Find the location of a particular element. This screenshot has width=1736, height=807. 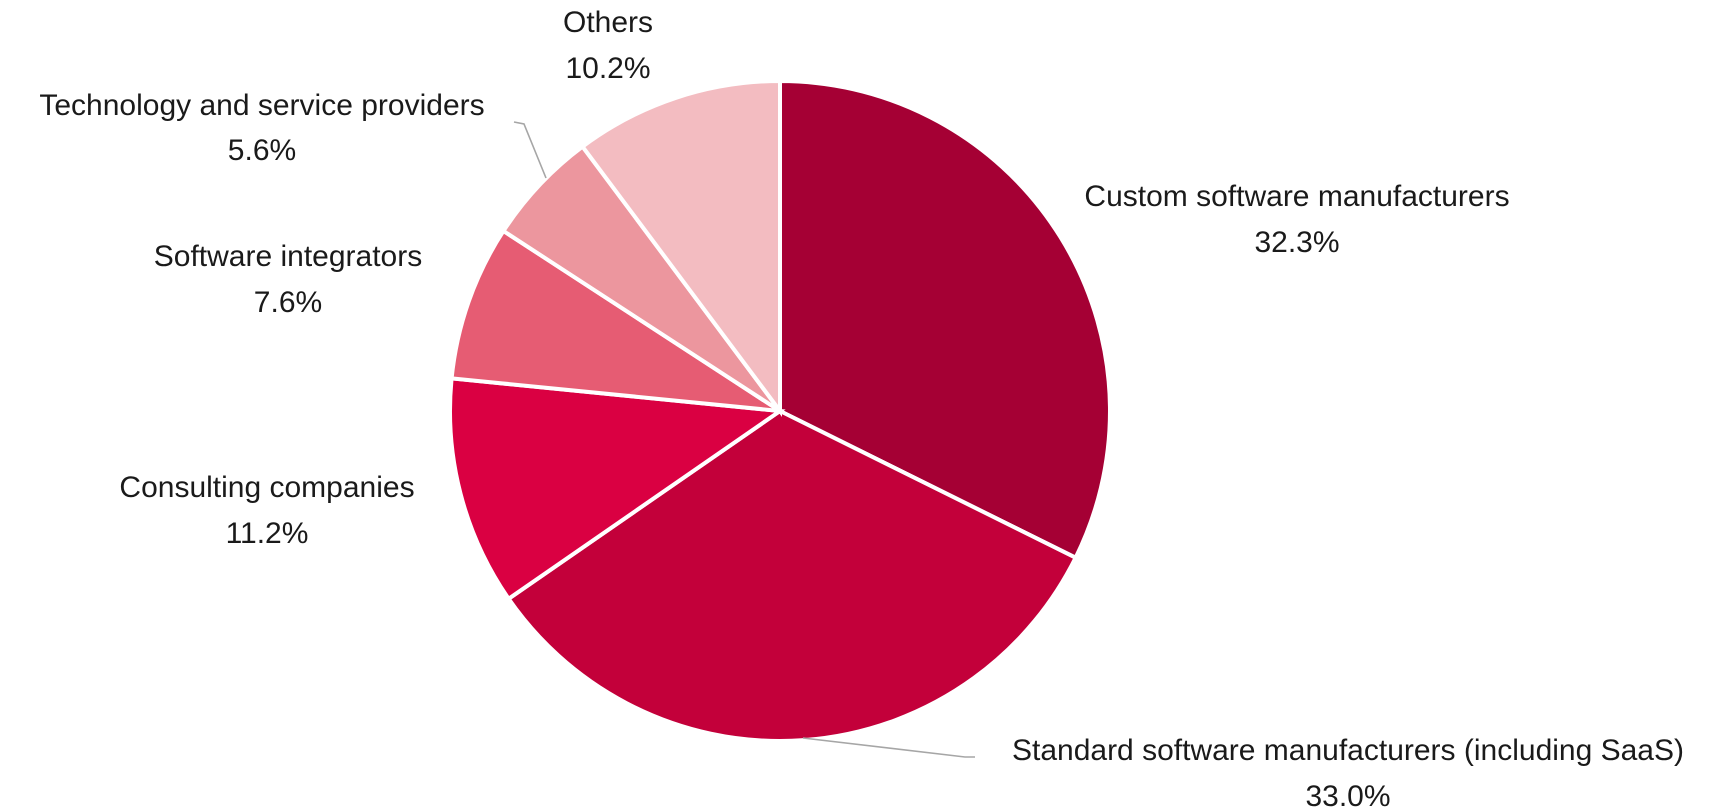

label-others-value: 10.2% is located at coordinates (607, 68).